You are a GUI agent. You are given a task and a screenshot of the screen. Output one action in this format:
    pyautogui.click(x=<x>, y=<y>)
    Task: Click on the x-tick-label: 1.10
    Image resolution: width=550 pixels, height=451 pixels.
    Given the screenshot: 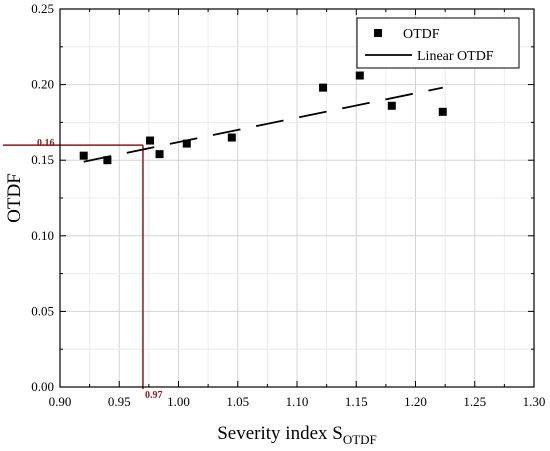 What is the action you would take?
    pyautogui.click(x=297, y=401)
    